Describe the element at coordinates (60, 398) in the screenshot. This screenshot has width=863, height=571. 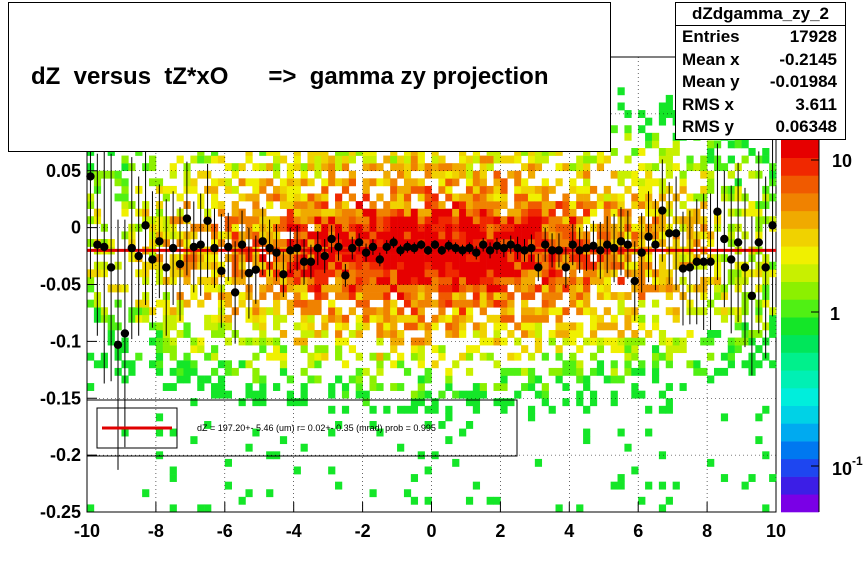
I see `y-tick-label: -0.15` at that location.